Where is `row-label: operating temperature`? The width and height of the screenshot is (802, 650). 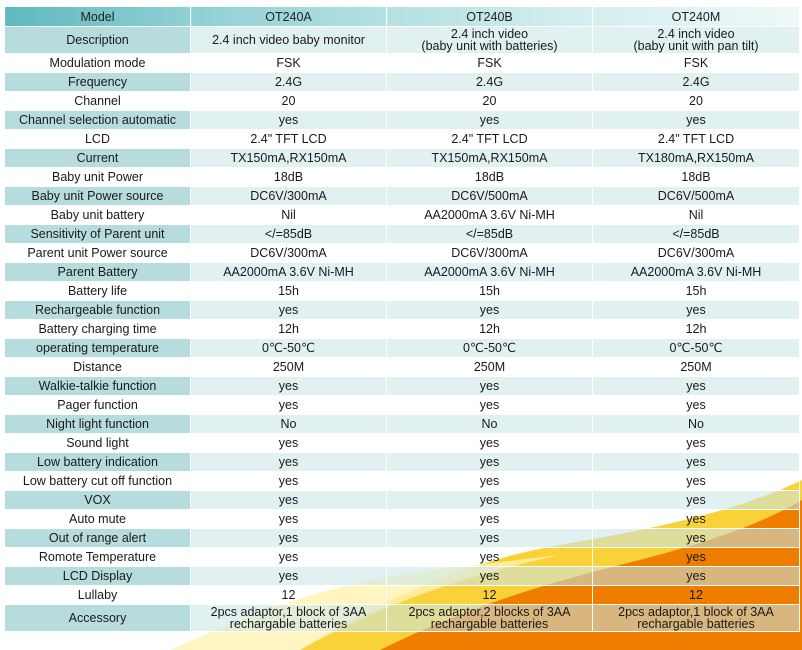
row-label: operating temperature is located at coordinates (97, 348).